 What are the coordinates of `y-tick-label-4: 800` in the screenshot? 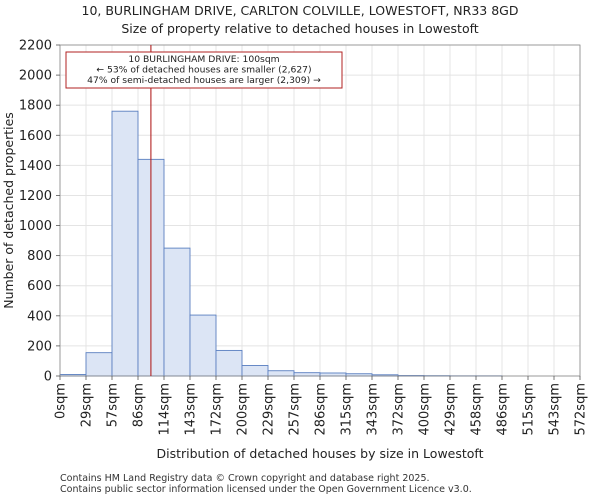 It's located at (39, 256).